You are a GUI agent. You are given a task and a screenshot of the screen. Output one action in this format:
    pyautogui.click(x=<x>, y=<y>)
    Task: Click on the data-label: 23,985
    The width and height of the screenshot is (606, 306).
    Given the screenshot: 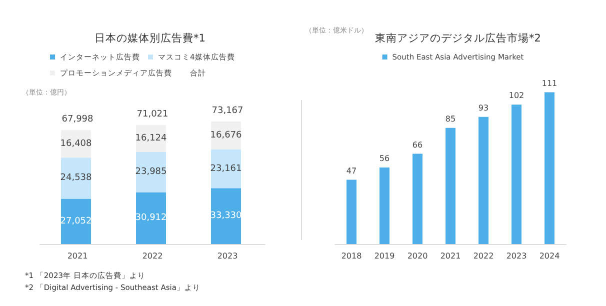 What is the action you would take?
    pyautogui.click(x=151, y=172)
    